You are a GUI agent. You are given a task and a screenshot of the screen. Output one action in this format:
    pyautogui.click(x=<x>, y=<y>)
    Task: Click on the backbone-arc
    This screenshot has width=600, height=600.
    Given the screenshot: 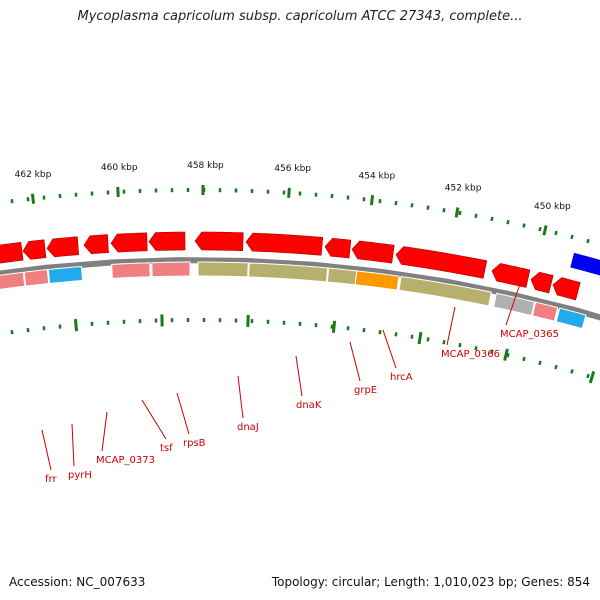 What is the action you would take?
    pyautogui.click(x=300, y=289)
    